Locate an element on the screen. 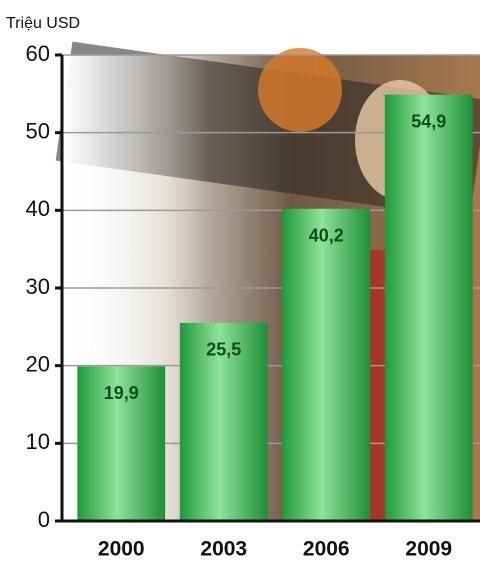  value-label: 25,5 is located at coordinates (223, 350).